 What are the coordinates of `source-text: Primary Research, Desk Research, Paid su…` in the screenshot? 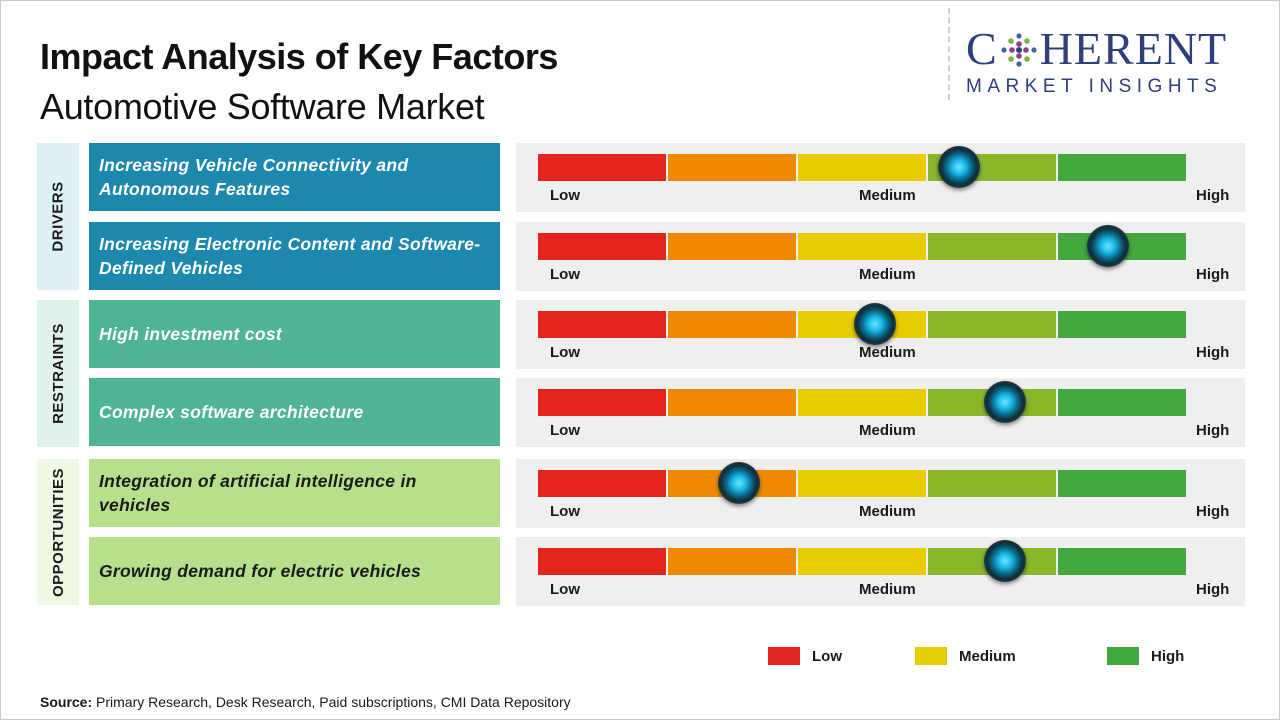 It's located at (333, 702).